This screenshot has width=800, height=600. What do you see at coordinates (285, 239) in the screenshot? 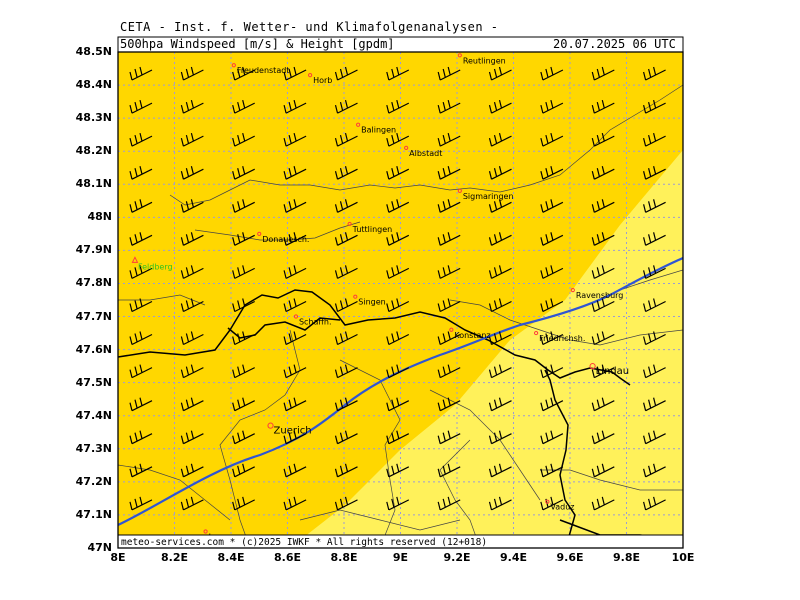
I see `city-label: Donauesch.` at bounding box center [285, 239].